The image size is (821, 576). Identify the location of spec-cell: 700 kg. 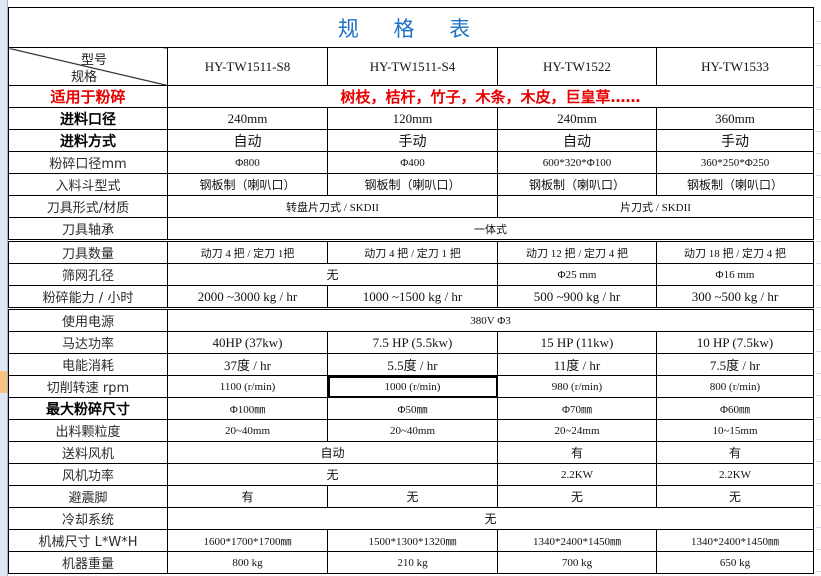
(577, 562).